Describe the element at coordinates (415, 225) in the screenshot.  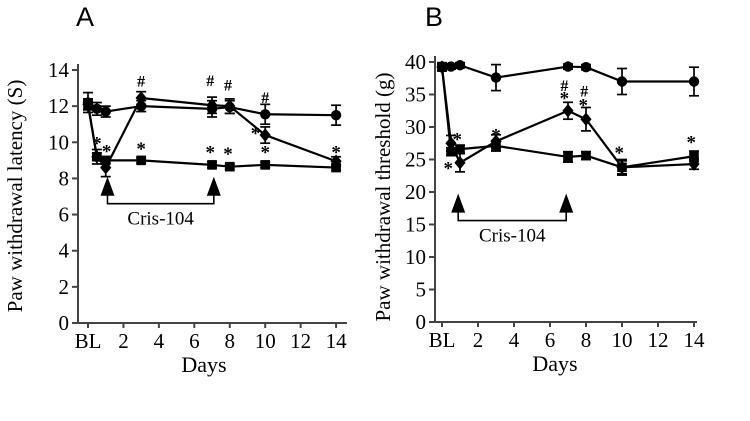
I see `y-tick-label: 15` at that location.